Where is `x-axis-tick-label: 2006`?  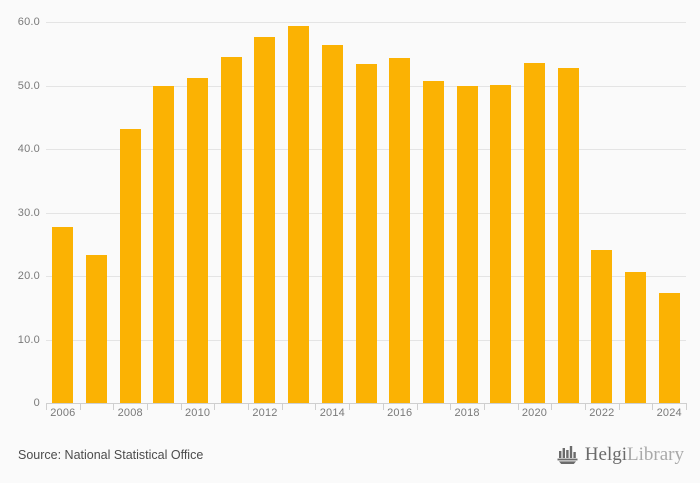
x-axis-tick-label: 2006 is located at coordinates (63, 413).